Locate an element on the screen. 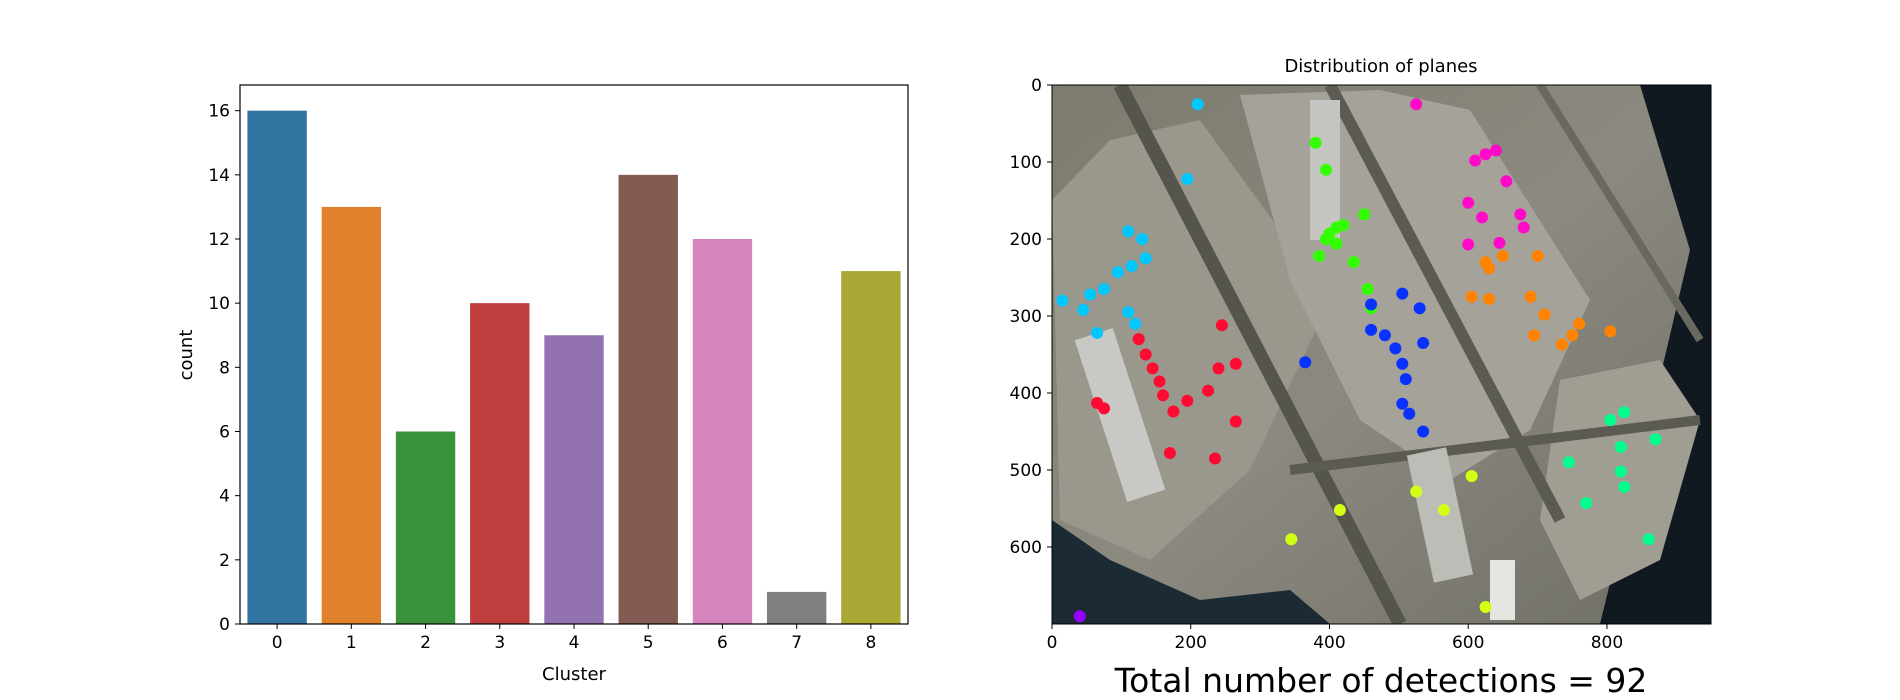 The image size is (1900, 700). bar-x-tick-label: 0 is located at coordinates (277, 643).